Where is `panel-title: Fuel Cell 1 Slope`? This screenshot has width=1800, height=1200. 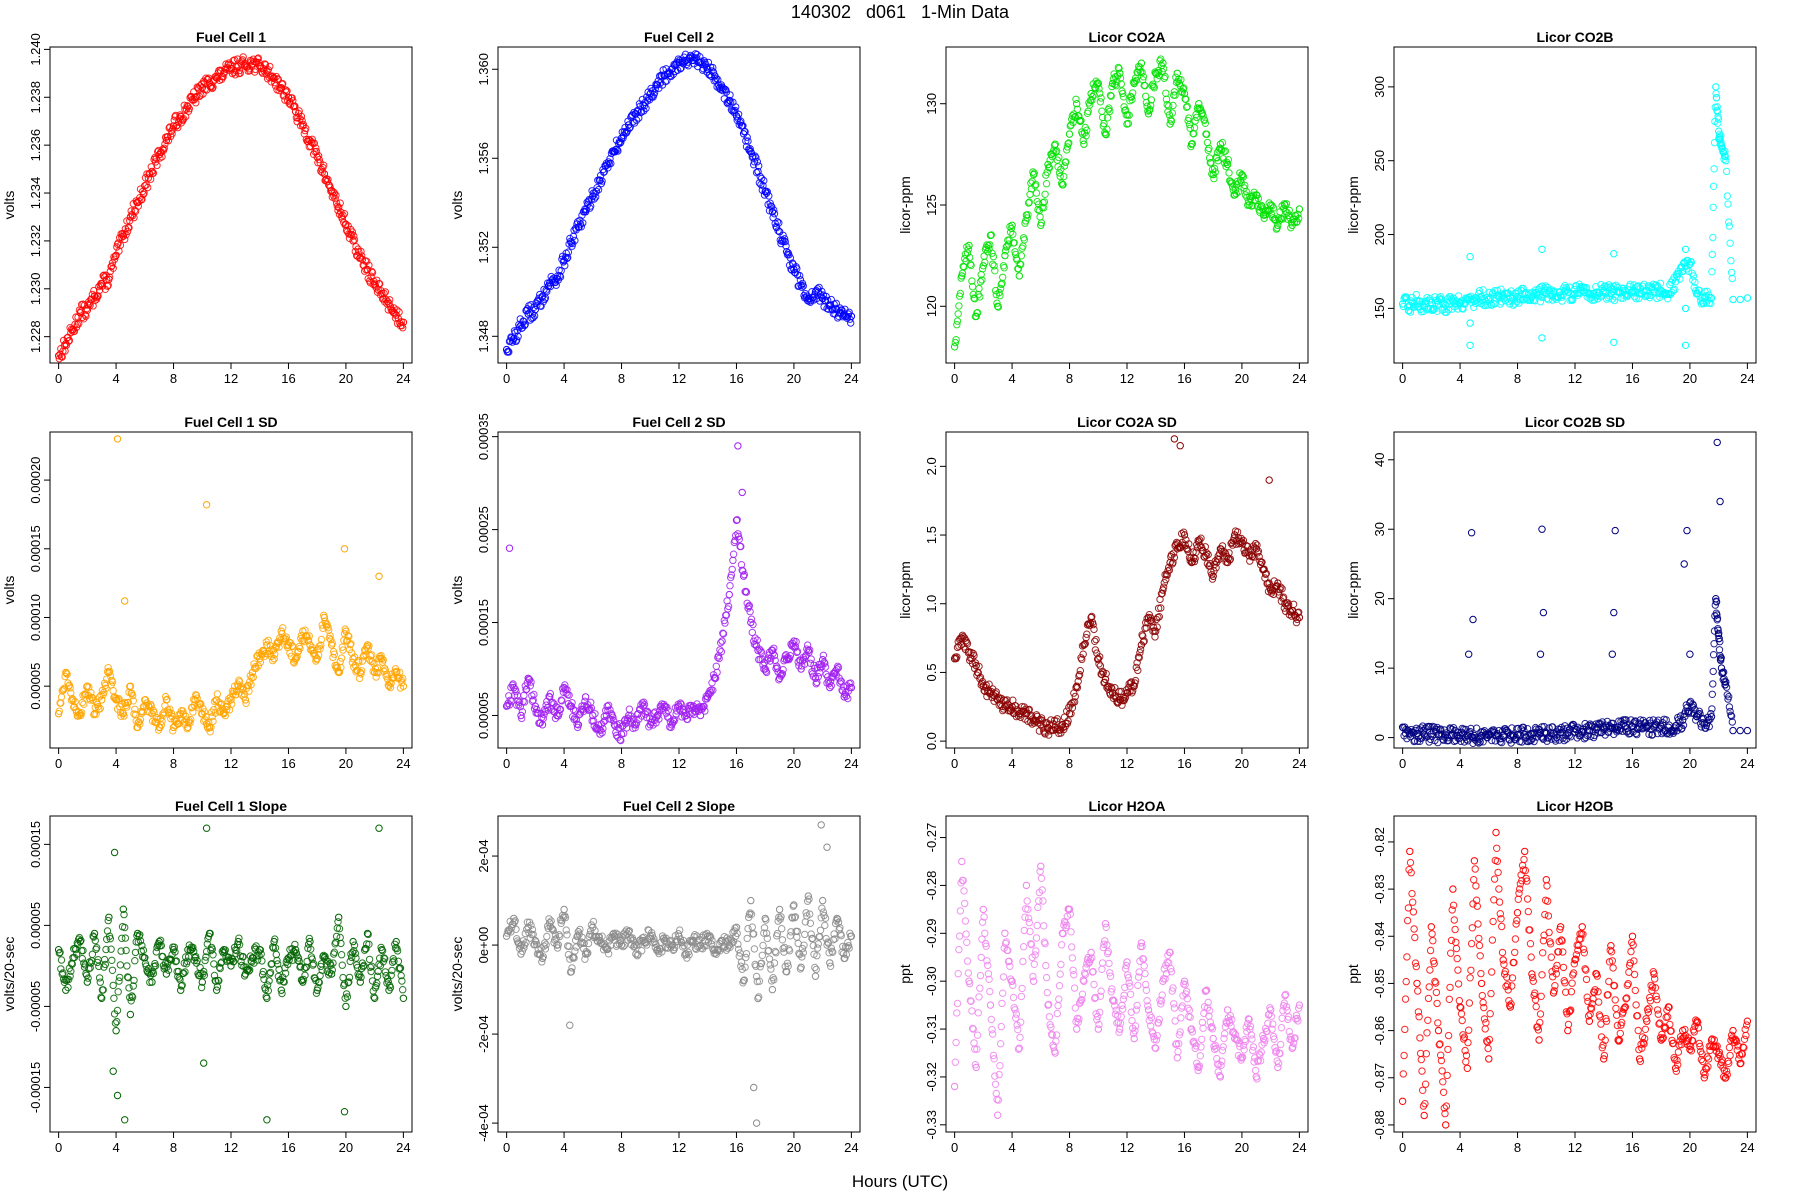 panel-title: Fuel Cell 1 Slope is located at coordinates (231, 806).